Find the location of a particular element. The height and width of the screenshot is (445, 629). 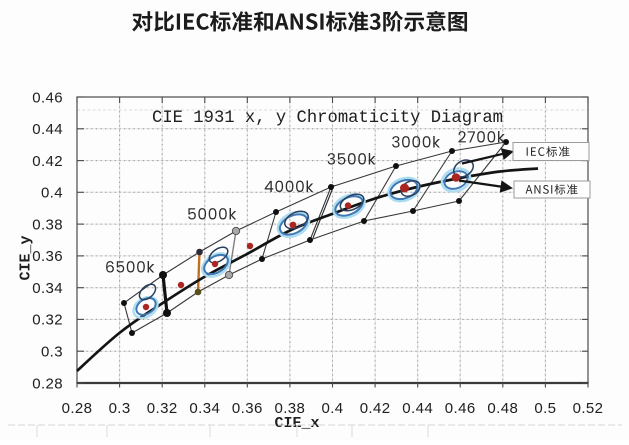

svg-text: 0.52 is located at coordinates (588, 408).